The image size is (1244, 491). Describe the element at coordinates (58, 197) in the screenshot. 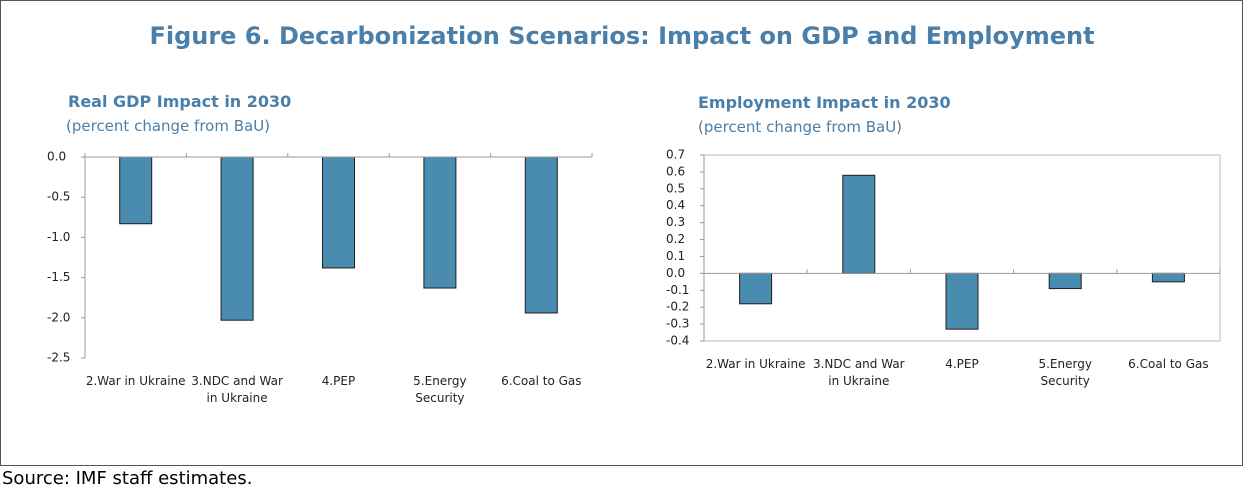

I see `y-tick-label: -0.5` at that location.